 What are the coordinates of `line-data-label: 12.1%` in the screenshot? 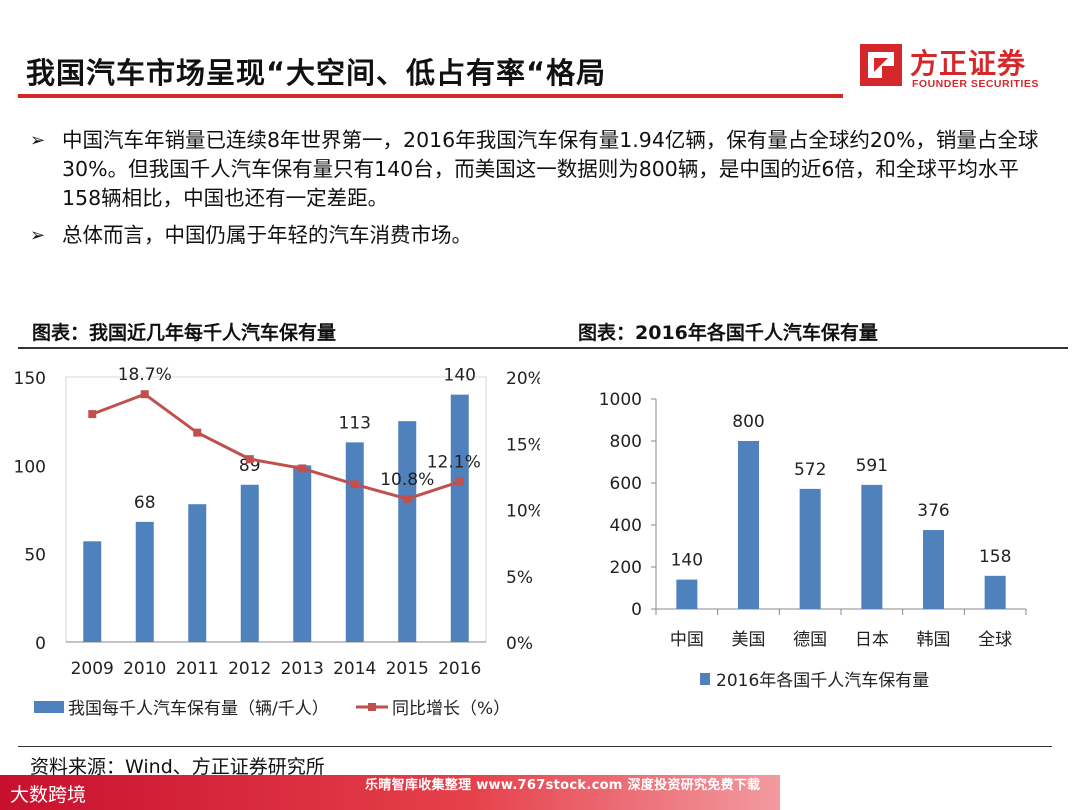 It's located at (454, 463).